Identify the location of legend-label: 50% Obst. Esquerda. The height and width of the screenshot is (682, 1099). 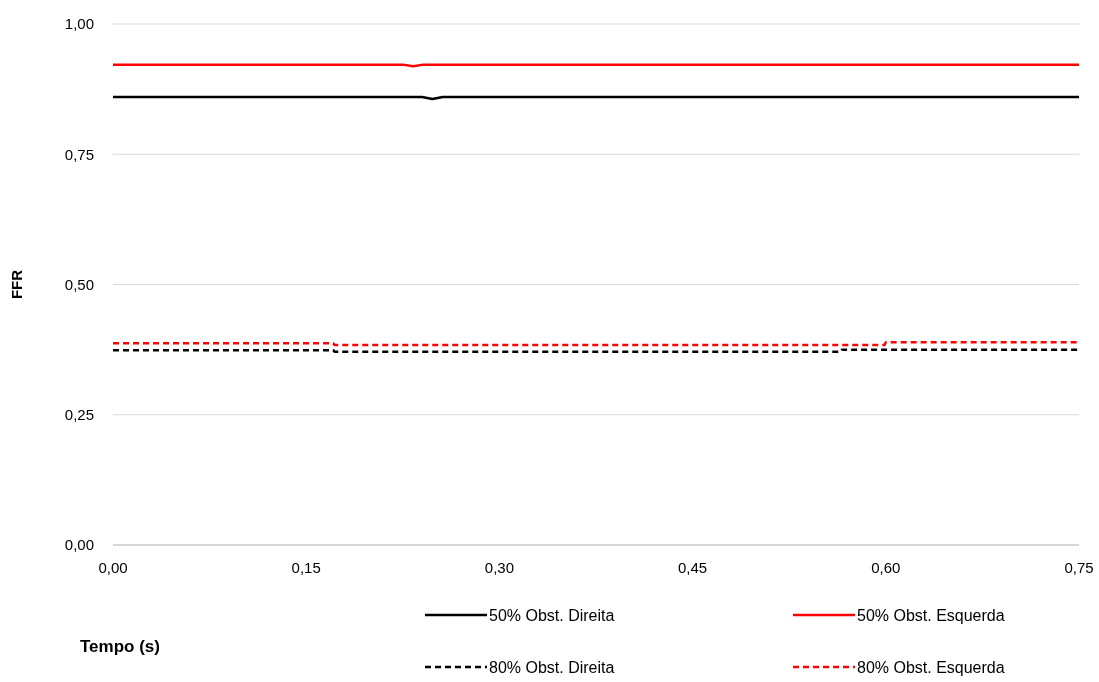
(931, 615).